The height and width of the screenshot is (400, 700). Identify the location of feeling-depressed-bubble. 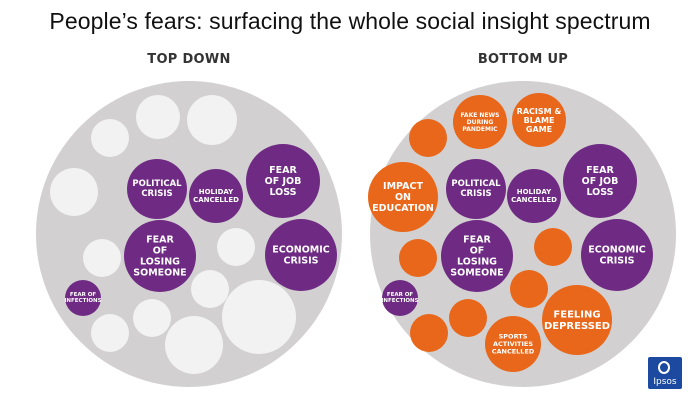
(577, 320).